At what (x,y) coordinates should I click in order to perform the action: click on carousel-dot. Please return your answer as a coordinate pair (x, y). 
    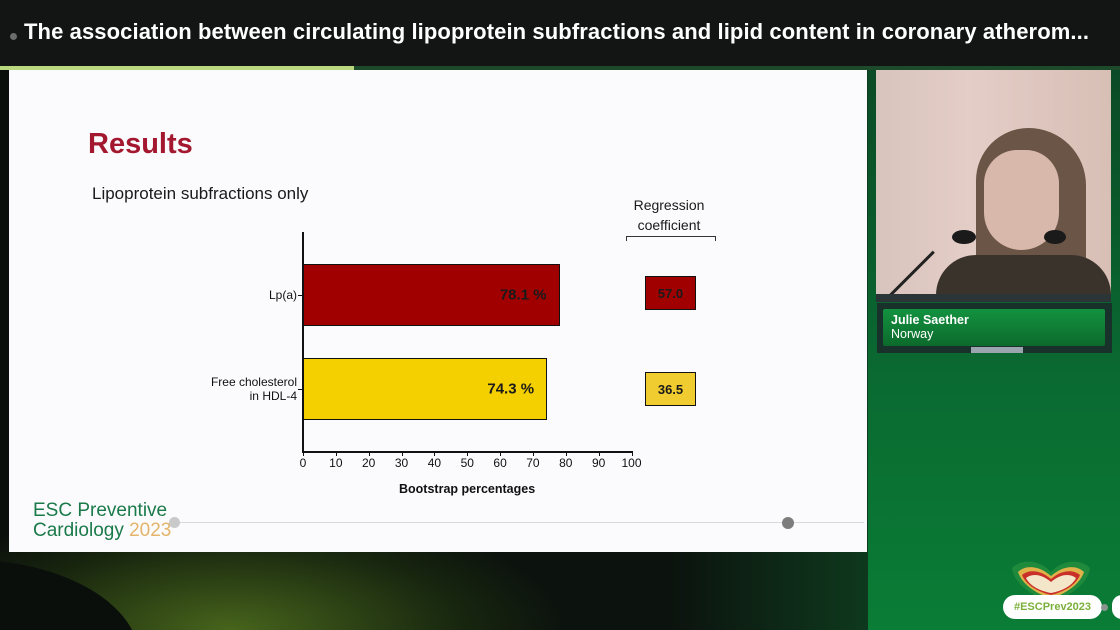
    Looking at the image, I should click on (1104, 607).